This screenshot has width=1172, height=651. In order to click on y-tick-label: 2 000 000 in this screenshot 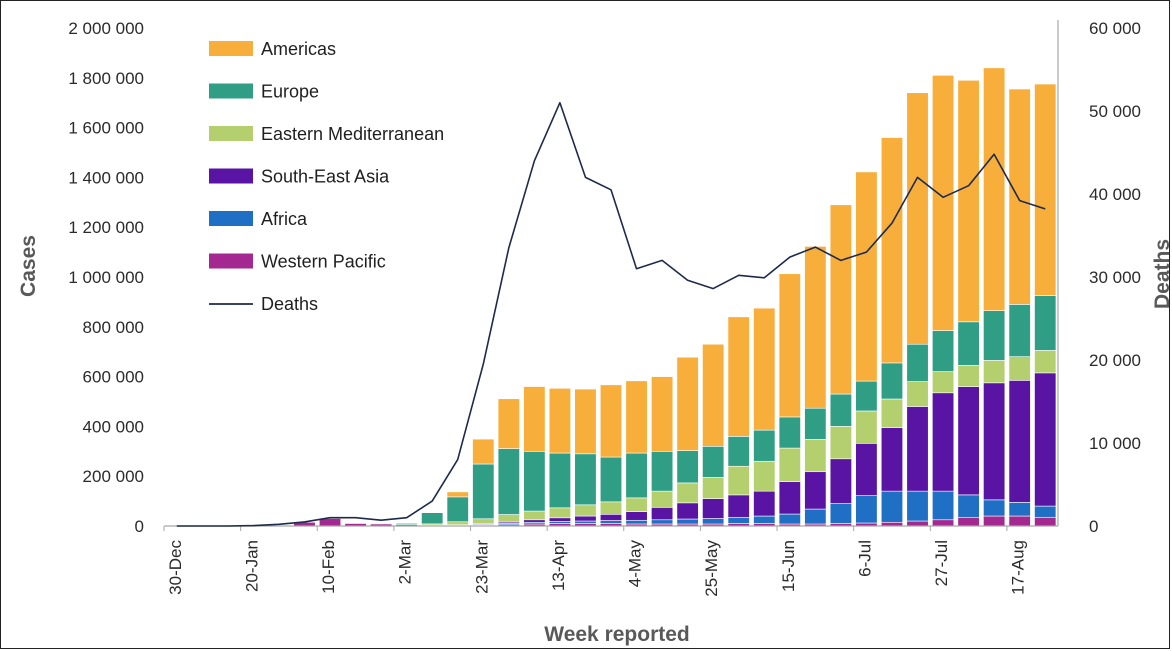, I will do `click(106, 28)`.